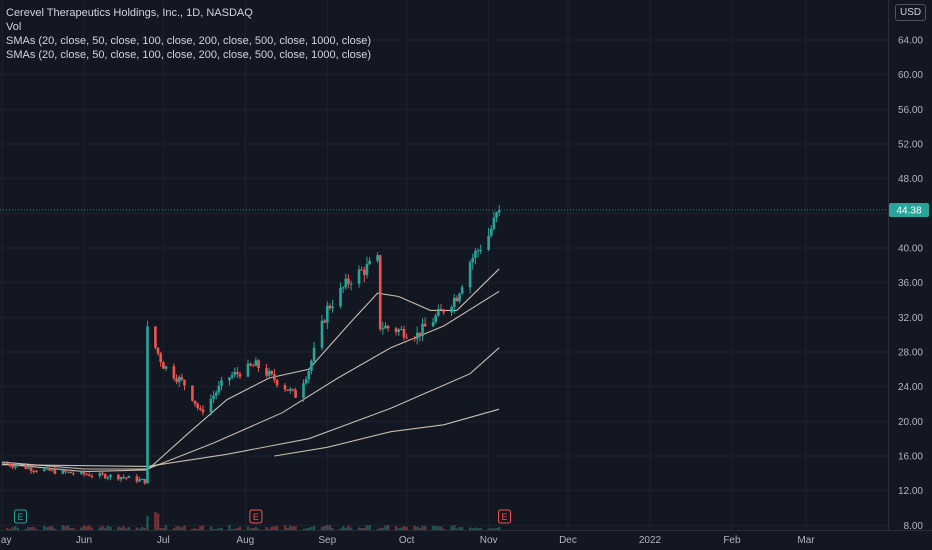 The image size is (932, 550). Describe the element at coordinates (732, 540) in the screenshot. I see `x-tick-label: Feb` at that location.